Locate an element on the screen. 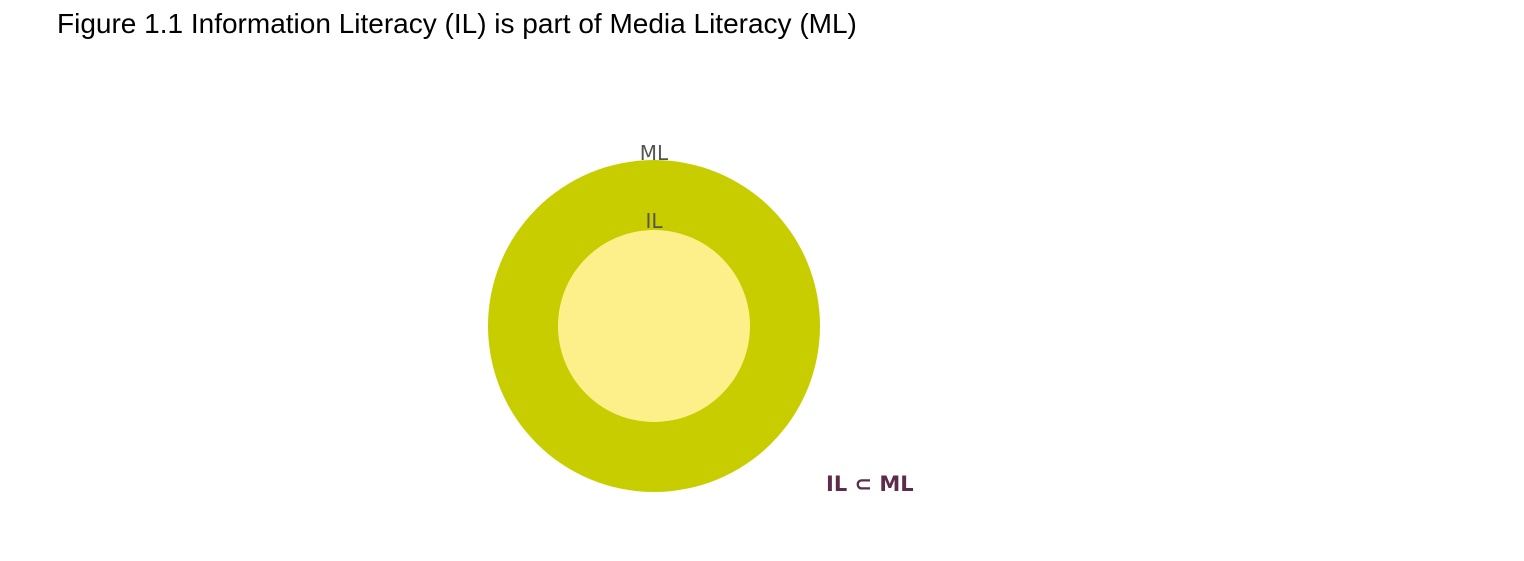 The width and height of the screenshot is (1524, 561). subset-relation-label: IL ⊂ ML is located at coordinates (870, 484).